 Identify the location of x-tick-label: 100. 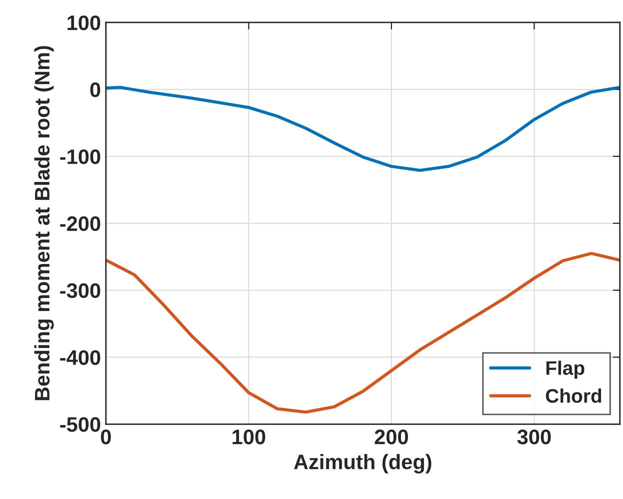
(249, 437).